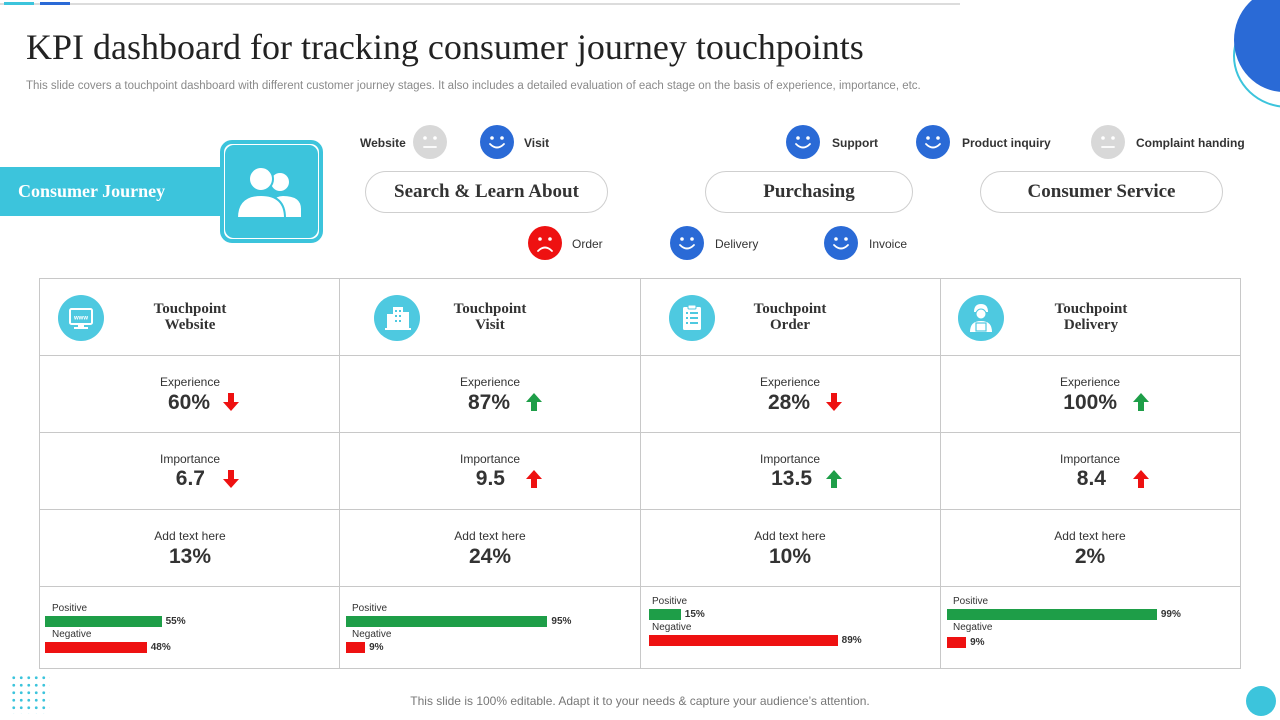 This screenshot has width=1280, height=720. I want to click on consumer-journey-ribbon, so click(120, 191).